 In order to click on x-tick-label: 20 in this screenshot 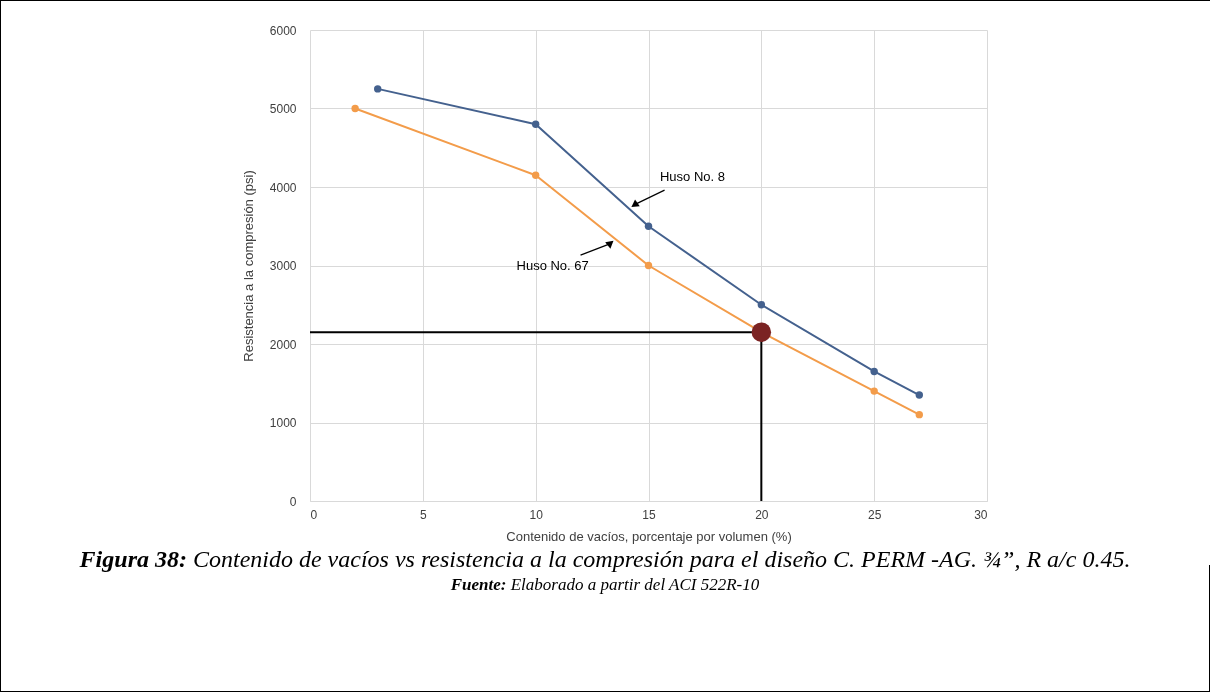, I will do `click(762, 514)`.